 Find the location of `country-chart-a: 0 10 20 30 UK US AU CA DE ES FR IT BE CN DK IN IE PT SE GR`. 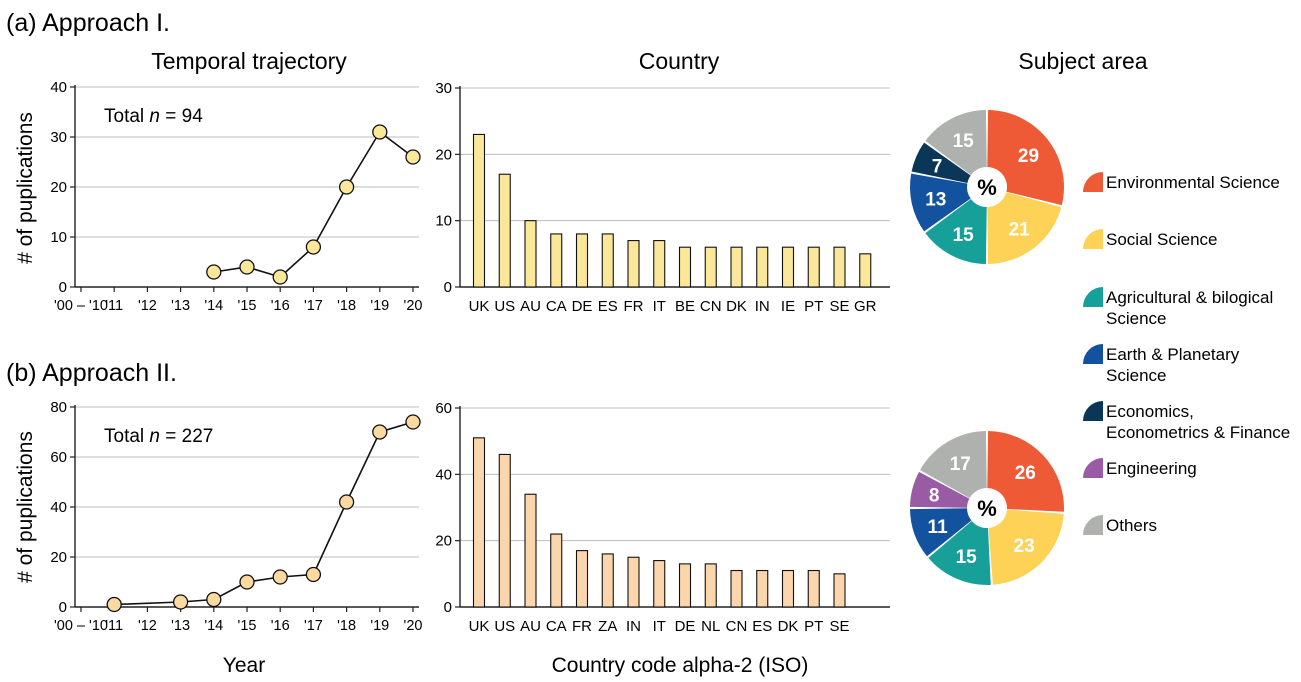

country-chart-a: 0 10 20 30 UK US AU CA DE ES FR IT BE CN DK IN IE PT SE GR is located at coordinates (662, 197).